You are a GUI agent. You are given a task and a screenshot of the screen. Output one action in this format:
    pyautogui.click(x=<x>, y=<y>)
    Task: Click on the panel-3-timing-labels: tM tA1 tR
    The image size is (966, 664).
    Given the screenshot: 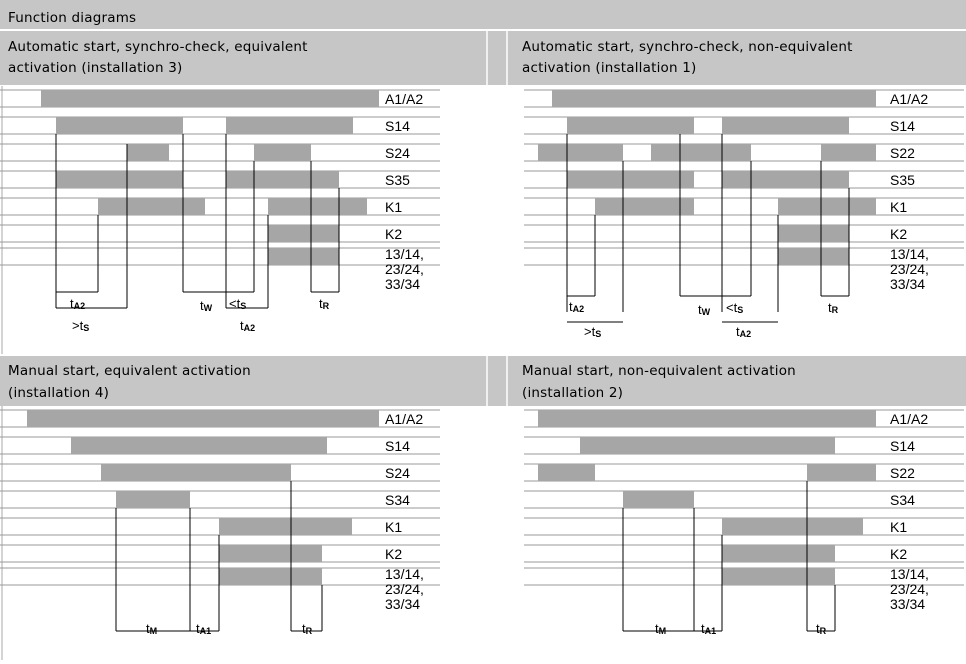 What is the action you would take?
    pyautogui.click(x=229, y=628)
    